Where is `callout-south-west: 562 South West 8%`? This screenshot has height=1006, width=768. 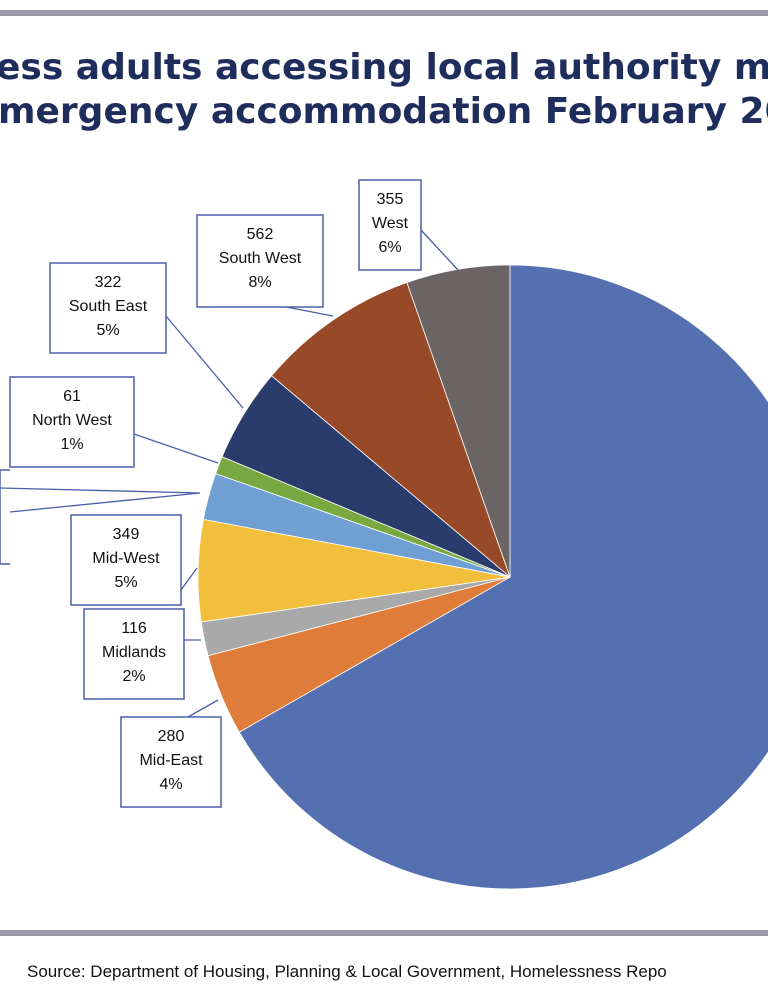
callout-south-west: 562 South West 8% is located at coordinates (265, 265).